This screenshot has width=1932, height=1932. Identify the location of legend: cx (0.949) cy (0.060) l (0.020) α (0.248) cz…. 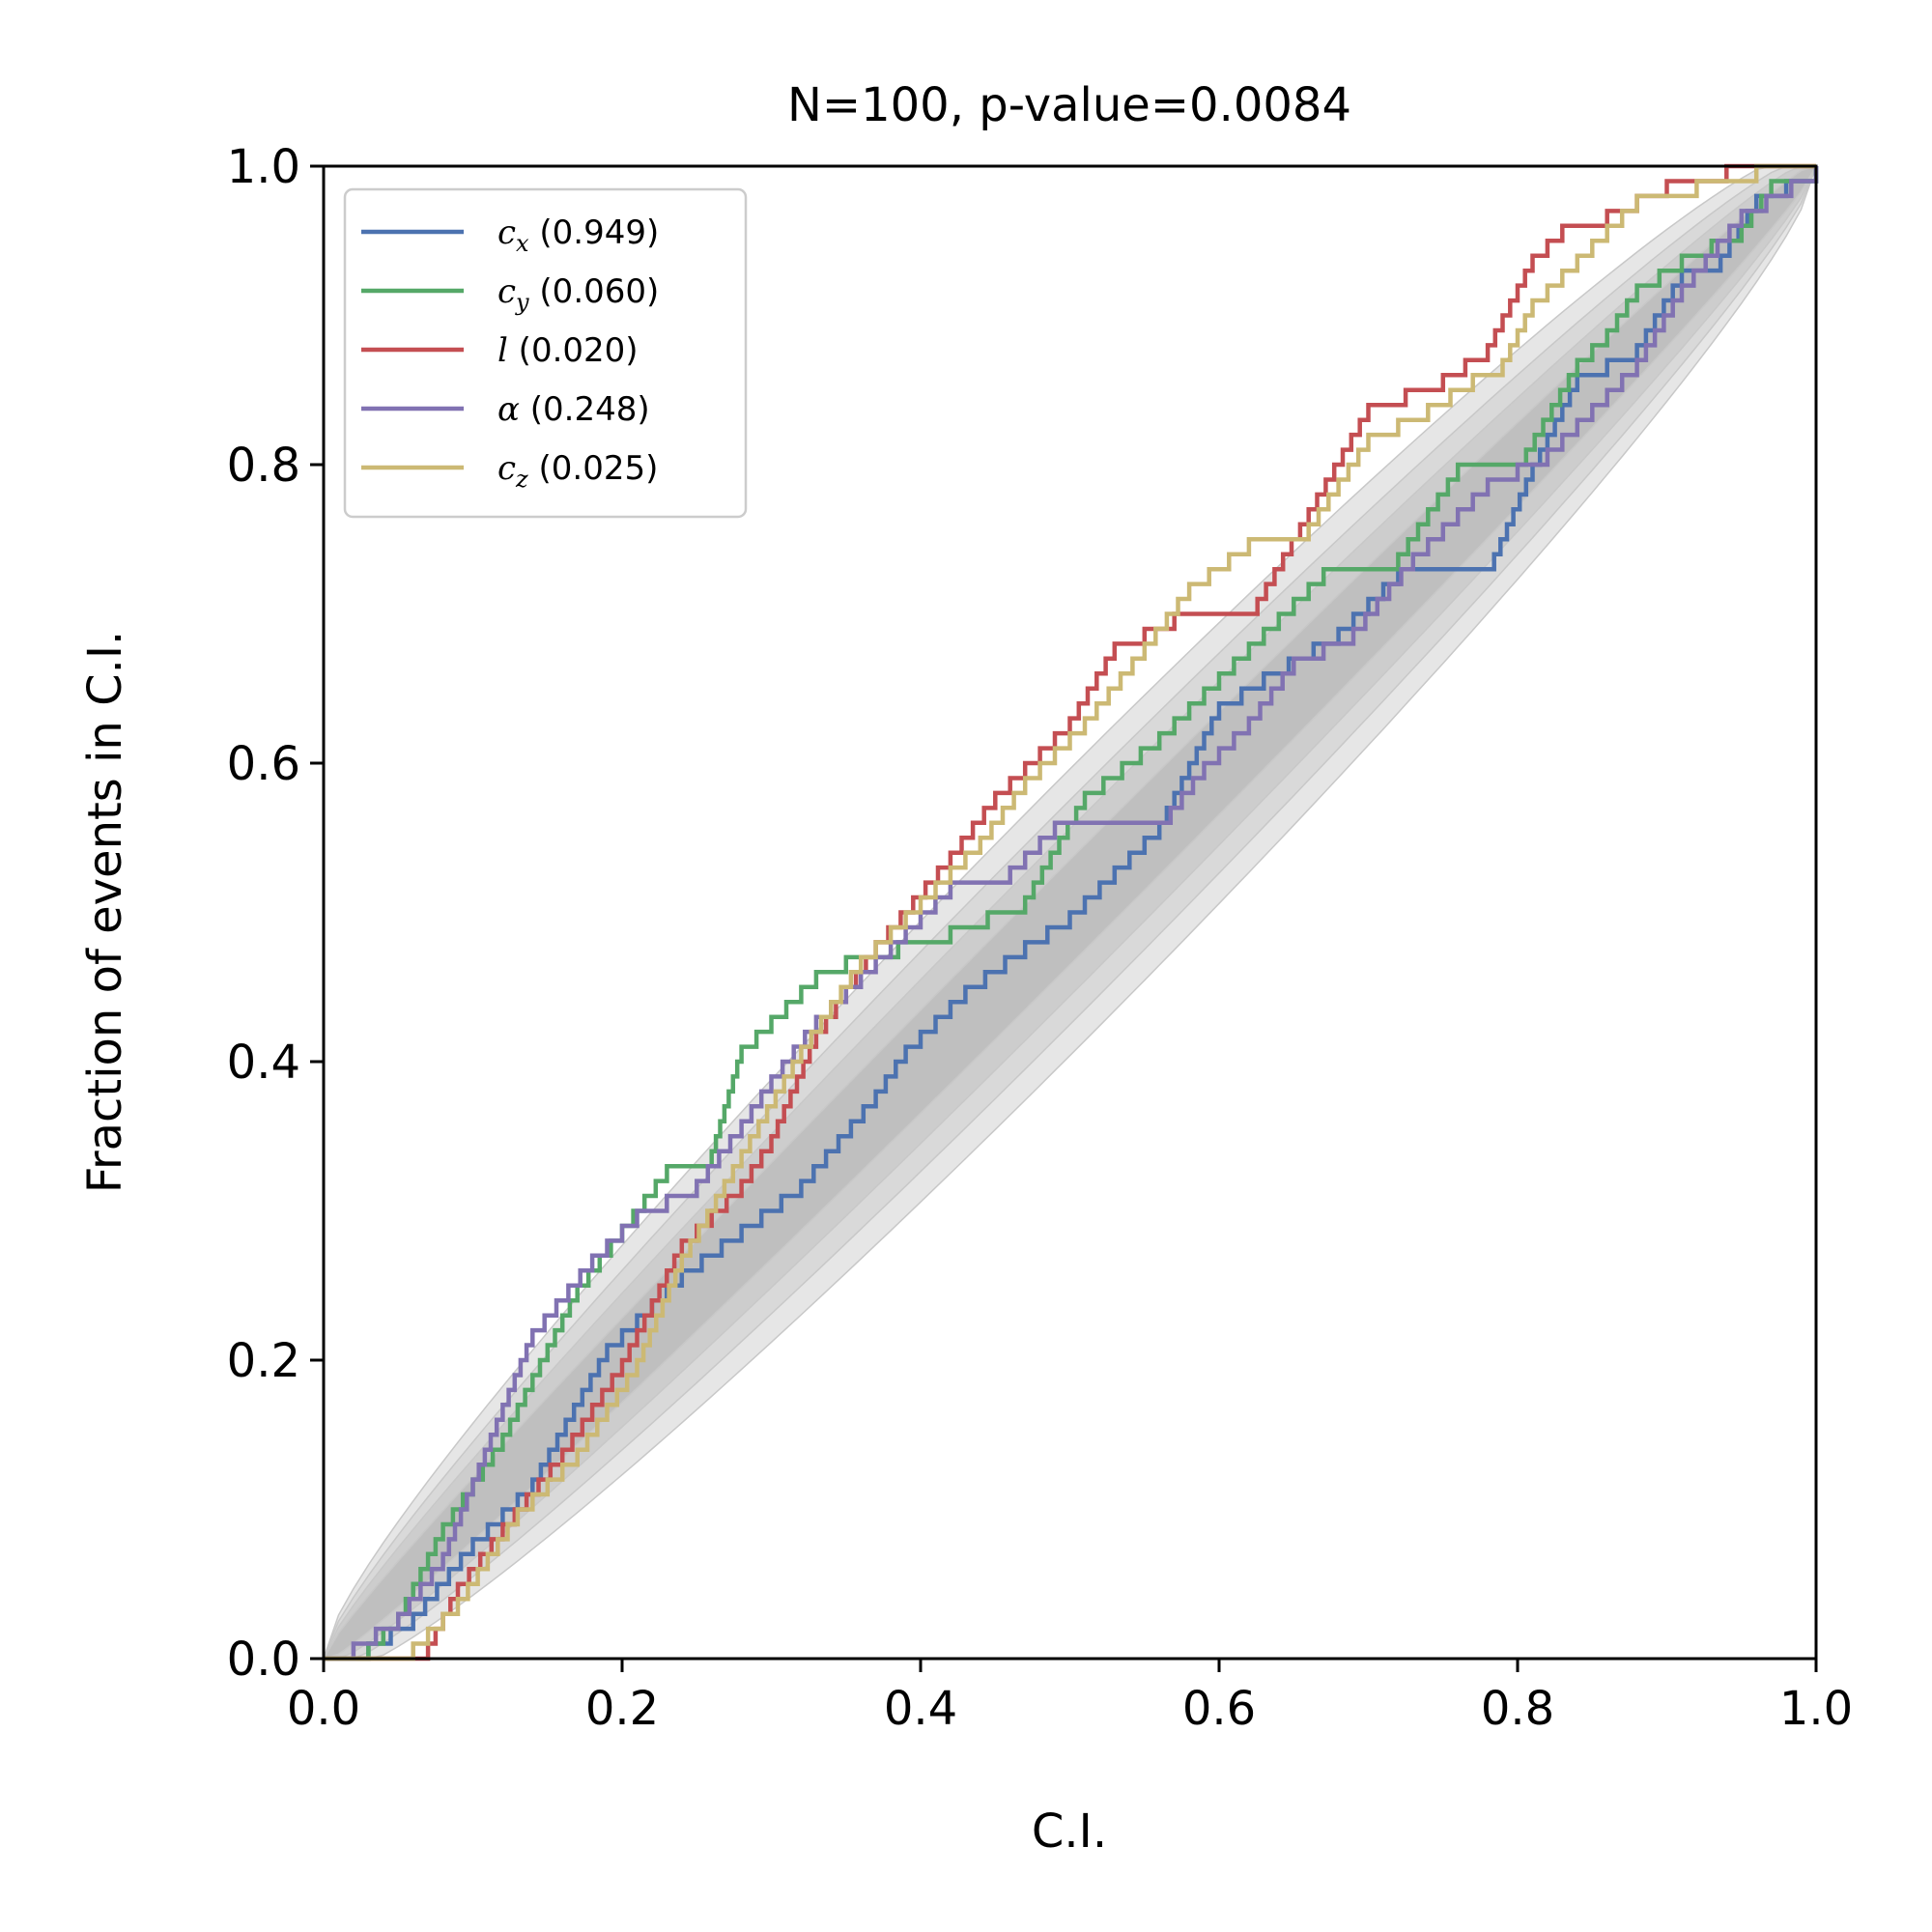
(545, 353).